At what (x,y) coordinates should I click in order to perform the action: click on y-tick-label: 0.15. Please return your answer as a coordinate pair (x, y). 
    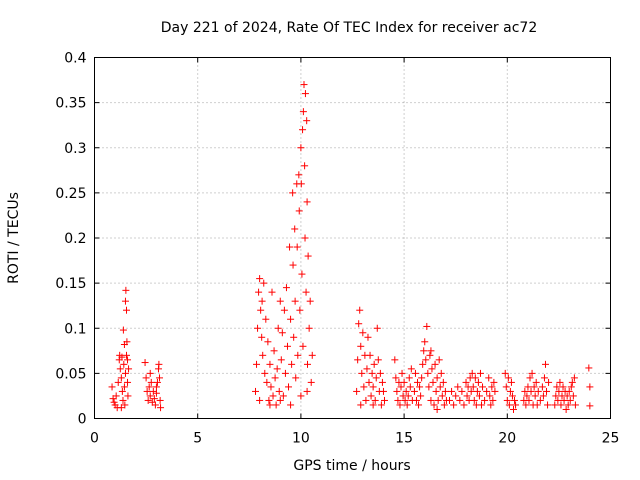
    Looking at the image, I should click on (70, 284).